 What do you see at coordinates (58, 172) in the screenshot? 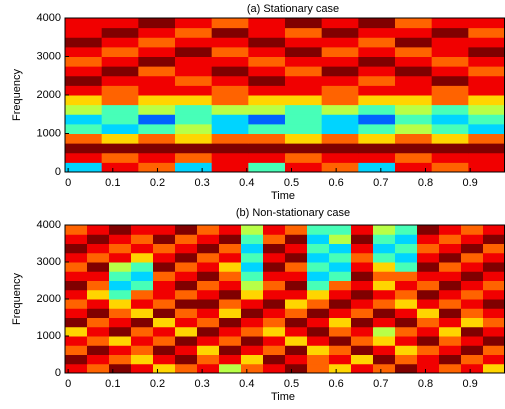
I see `y-tick-label: 0` at bounding box center [58, 172].